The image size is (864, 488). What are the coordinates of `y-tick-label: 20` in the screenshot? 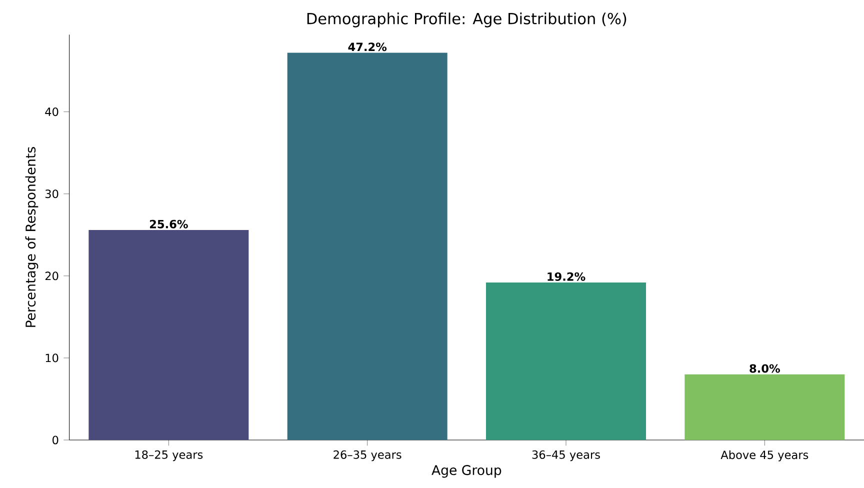 It's located at (51, 276).